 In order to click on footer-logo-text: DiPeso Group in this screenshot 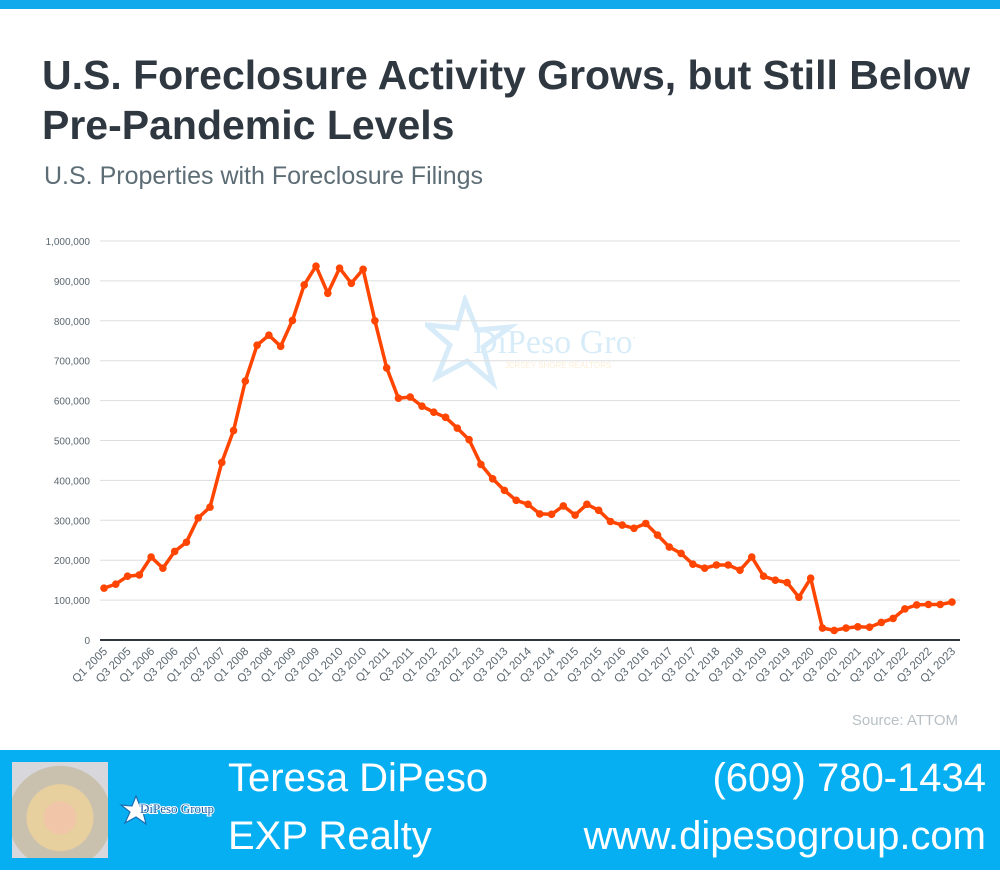, I will do `click(177, 808)`.